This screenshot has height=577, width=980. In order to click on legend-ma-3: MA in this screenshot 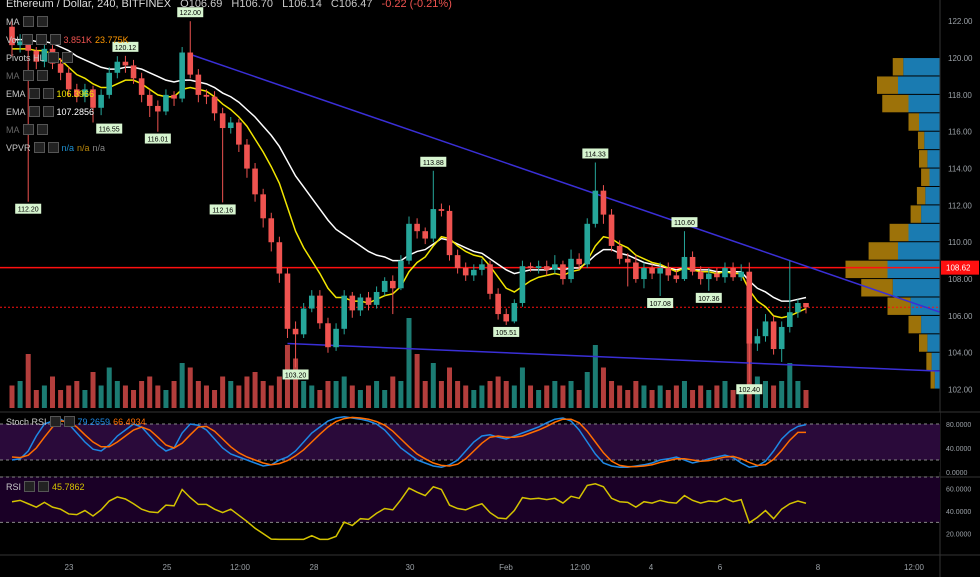, I will do `click(27, 129)`.